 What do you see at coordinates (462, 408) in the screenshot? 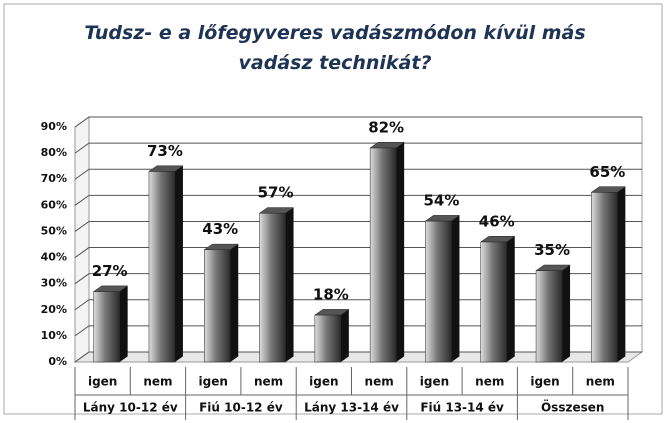
I see `group-label: Fiú 13-14 év` at bounding box center [462, 408].